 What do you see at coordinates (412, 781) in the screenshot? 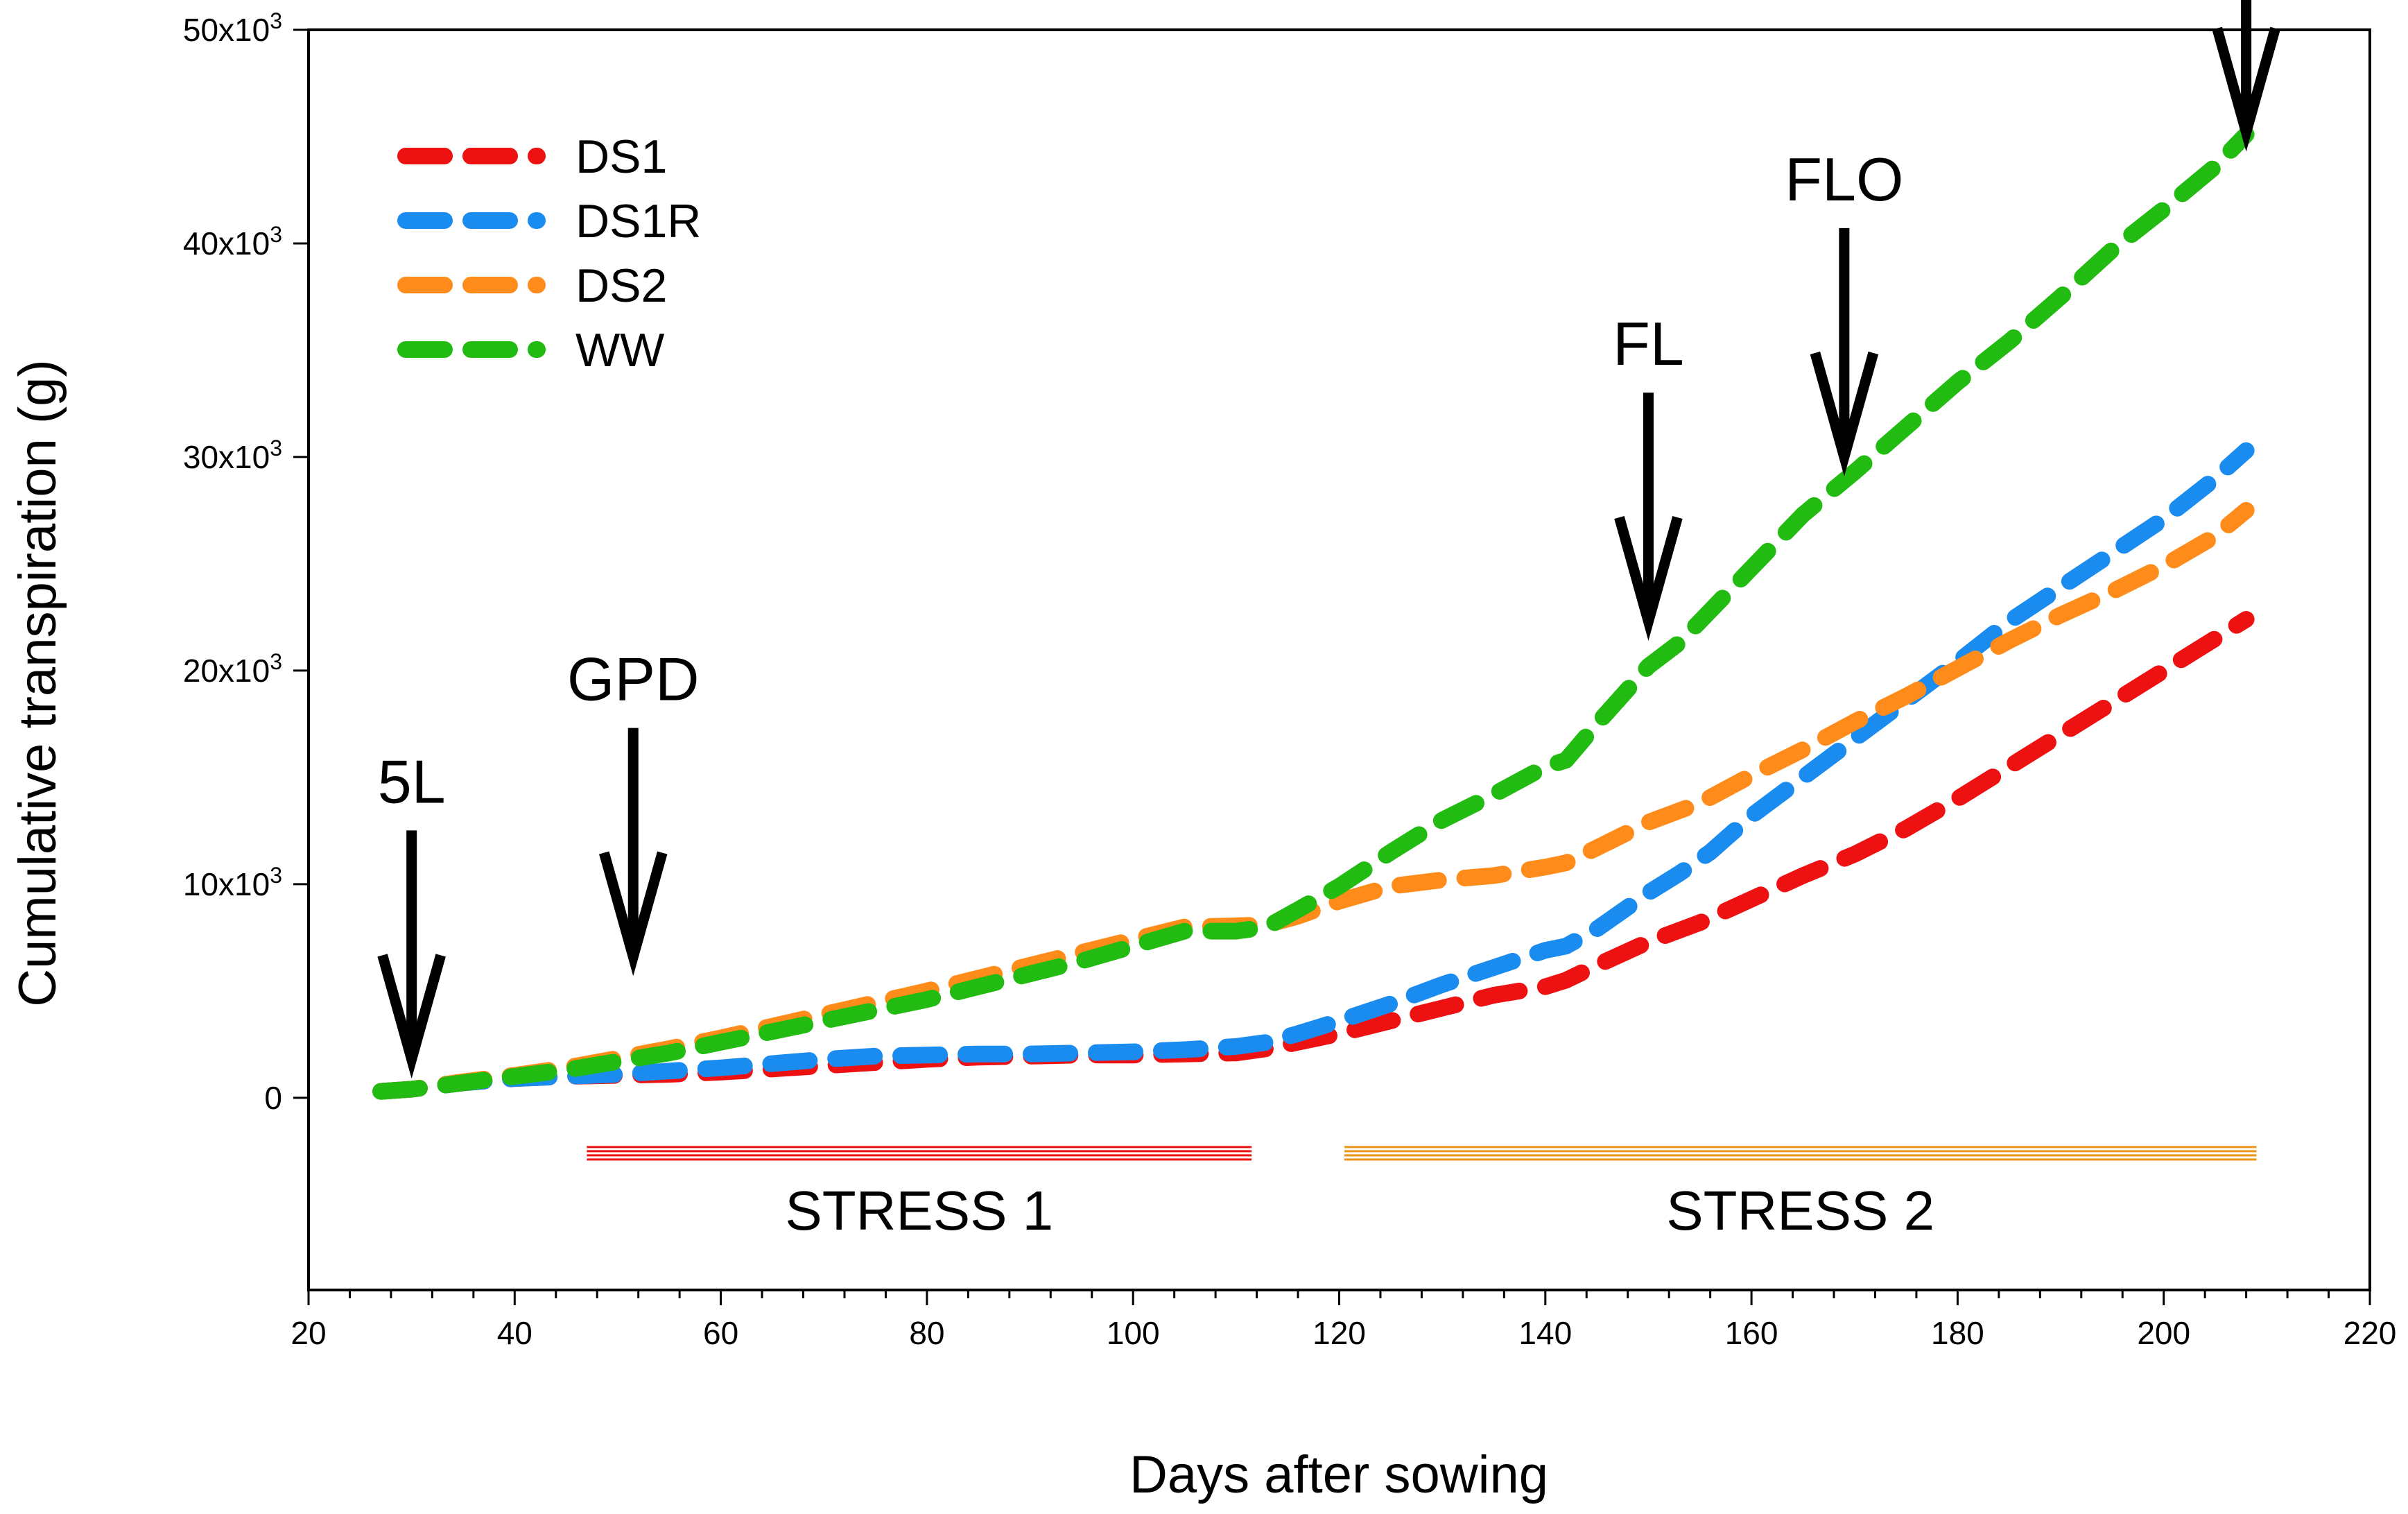
I see `annotation-label-5l: 5L` at bounding box center [412, 781].